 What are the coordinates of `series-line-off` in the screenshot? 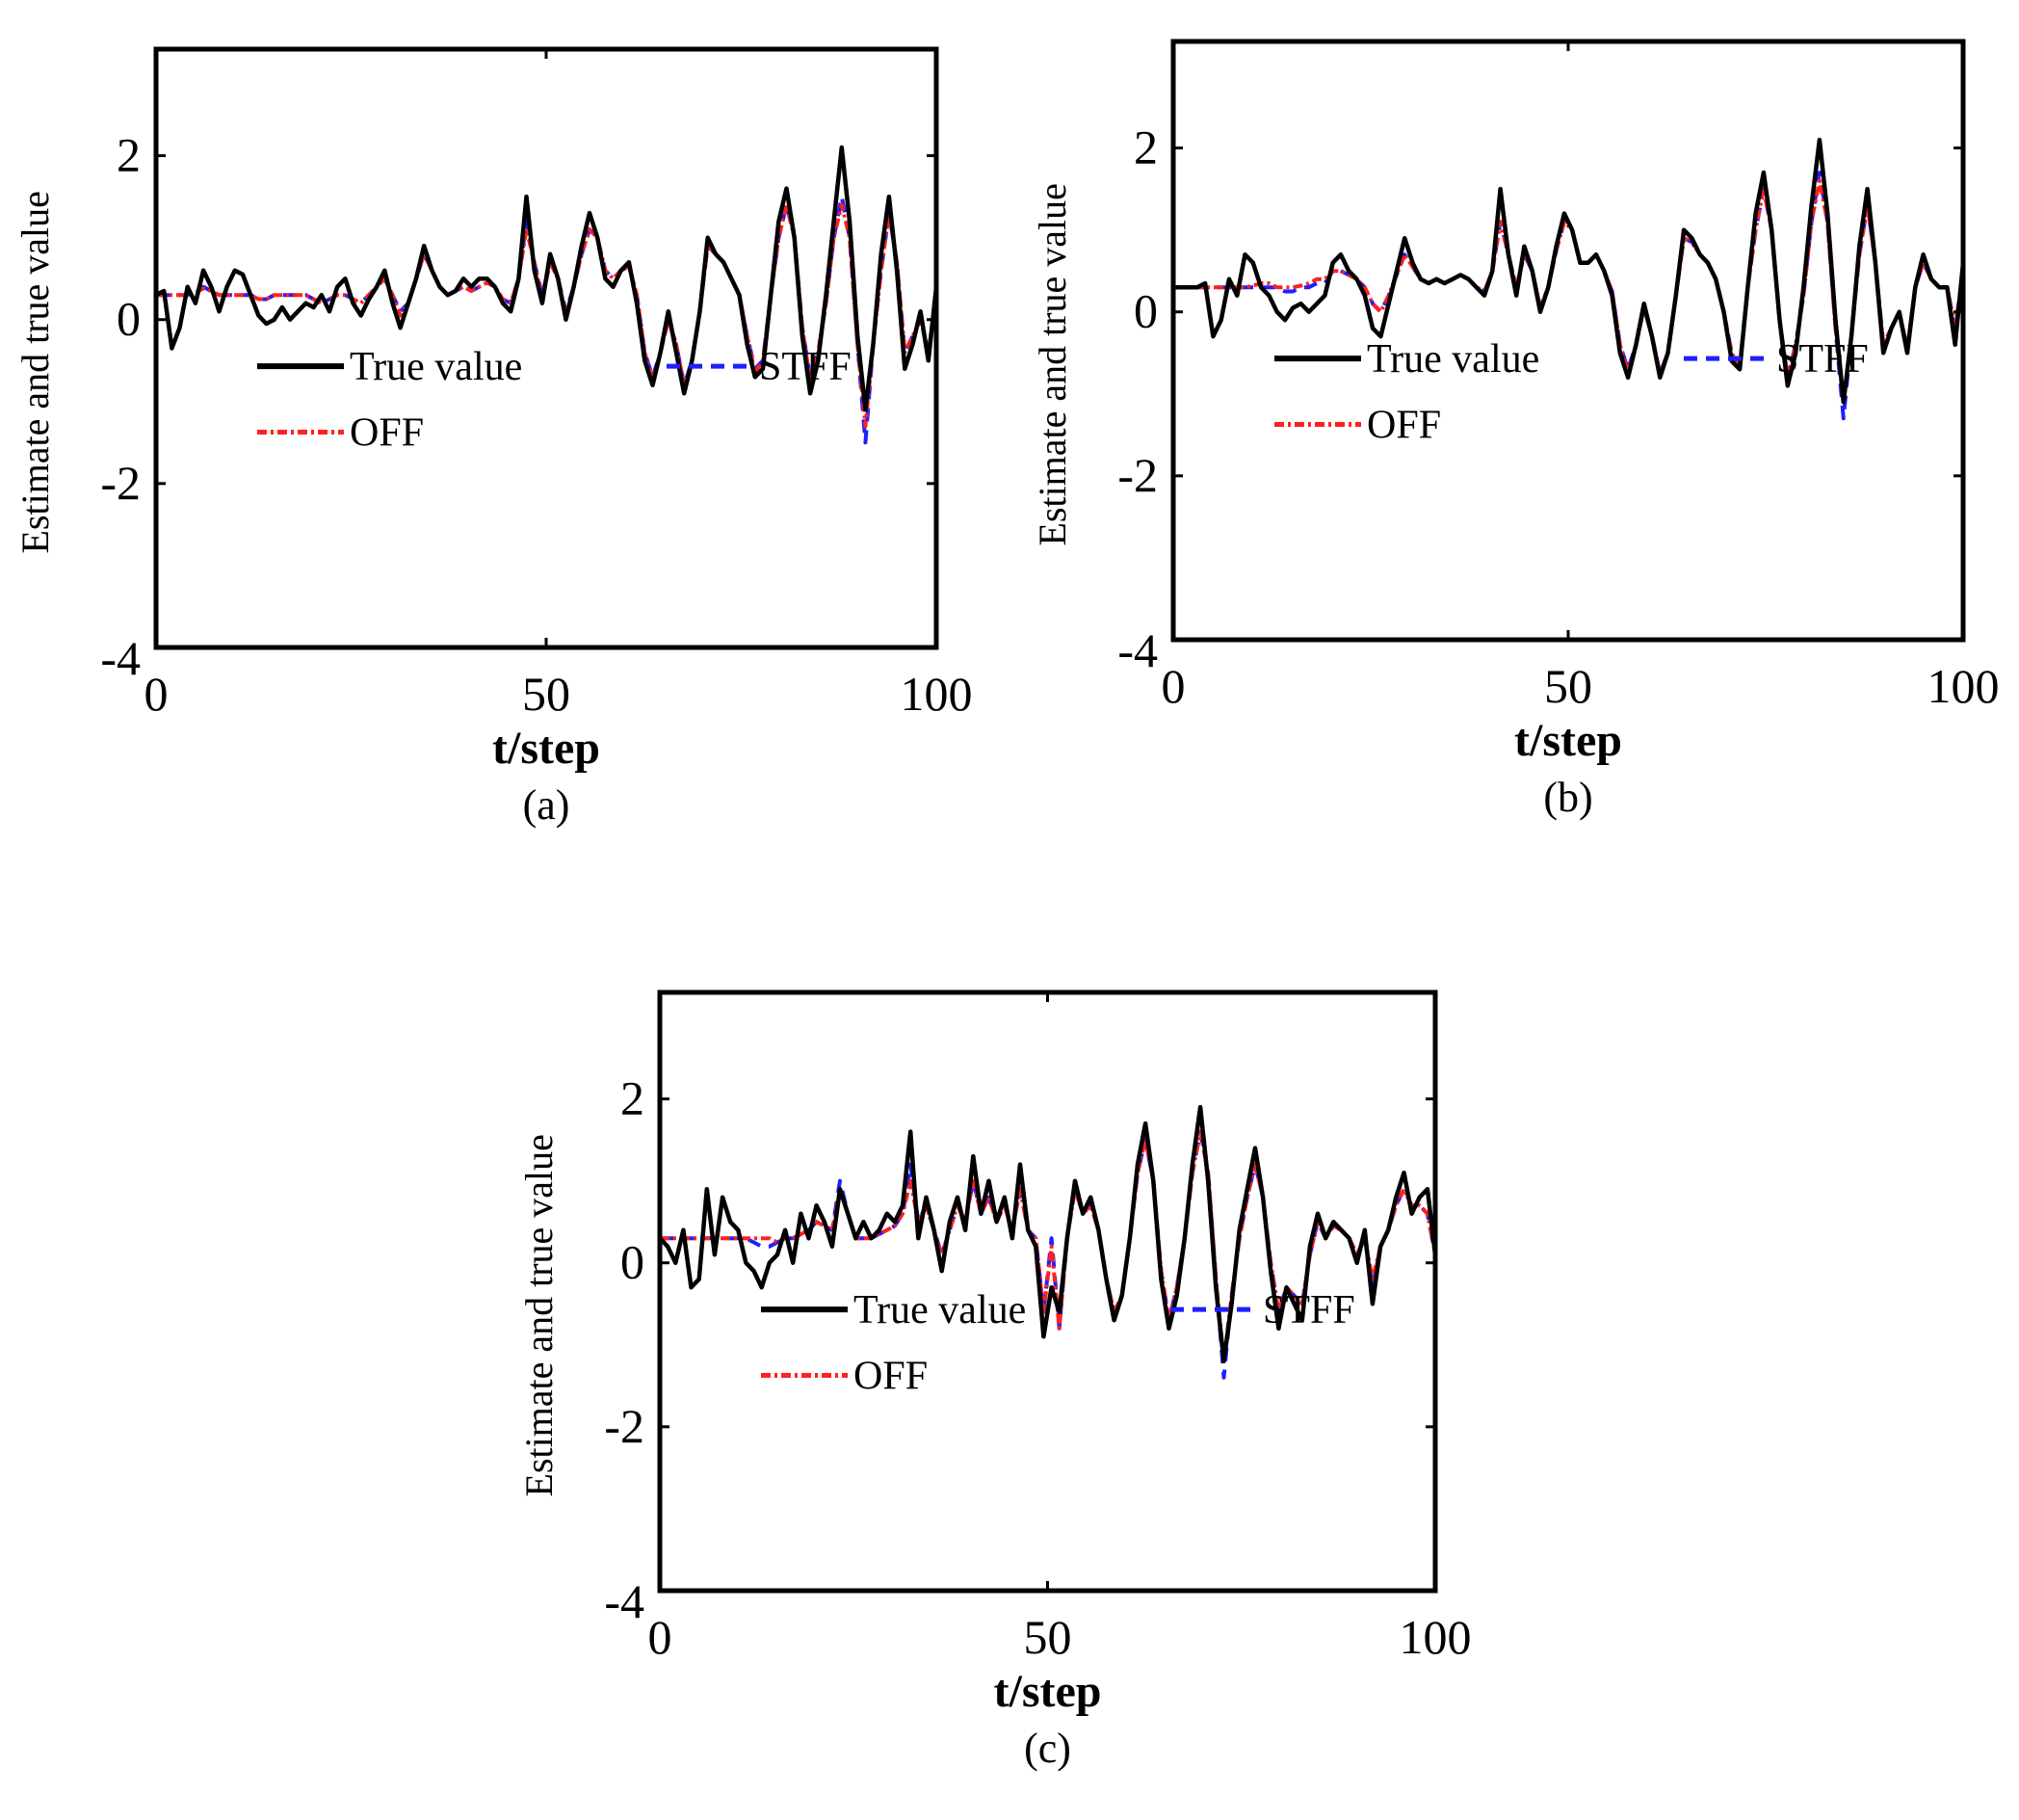 It's located at (546, 316).